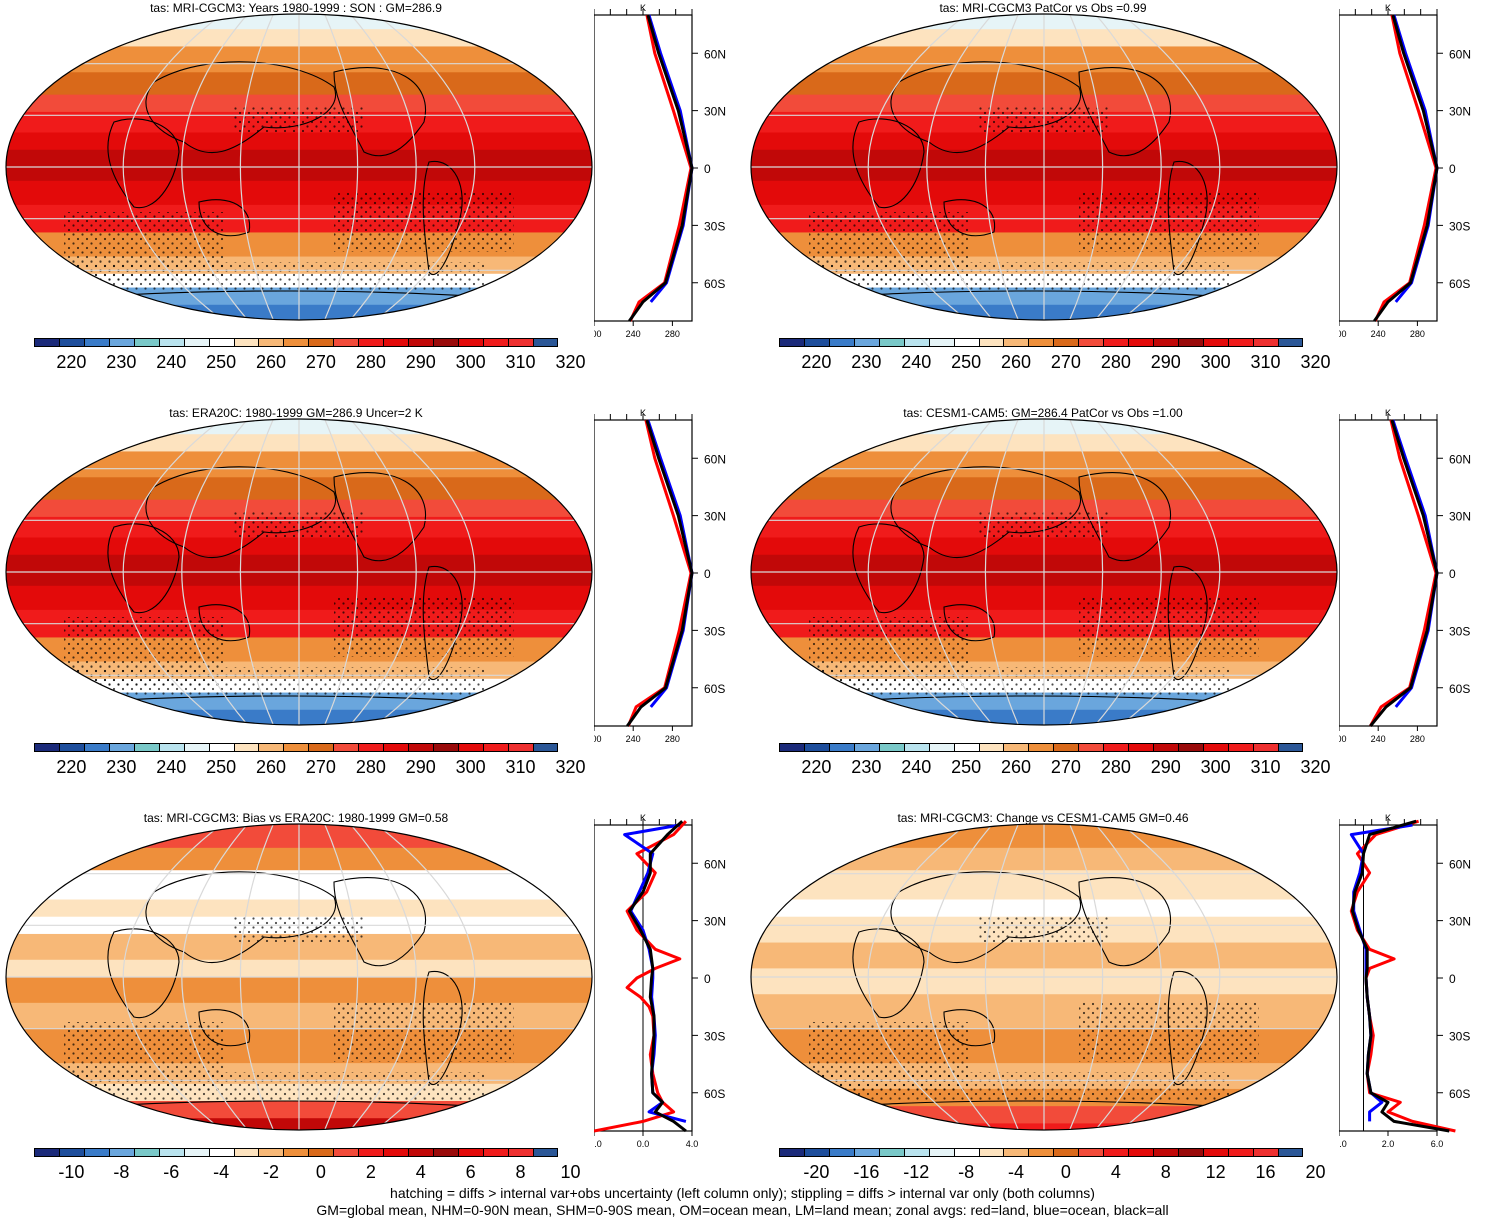 The width and height of the screenshot is (1485, 1218). Describe the element at coordinates (655, 973) in the screenshot. I see `zonal-line-ocean` at that location.